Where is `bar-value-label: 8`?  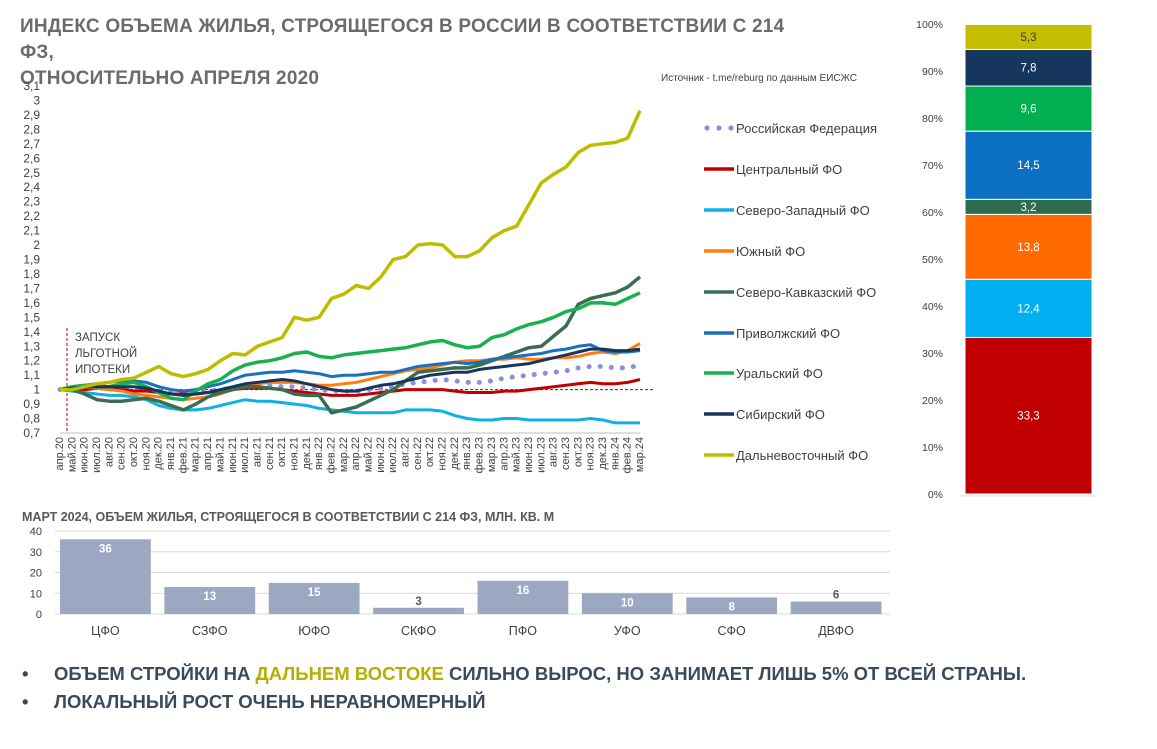 bar-value-label: 8 is located at coordinates (731, 607).